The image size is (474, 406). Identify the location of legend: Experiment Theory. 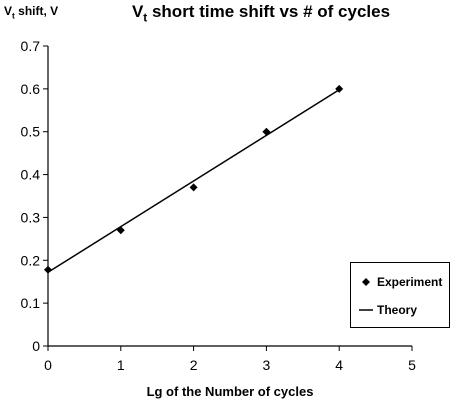
(400, 295).